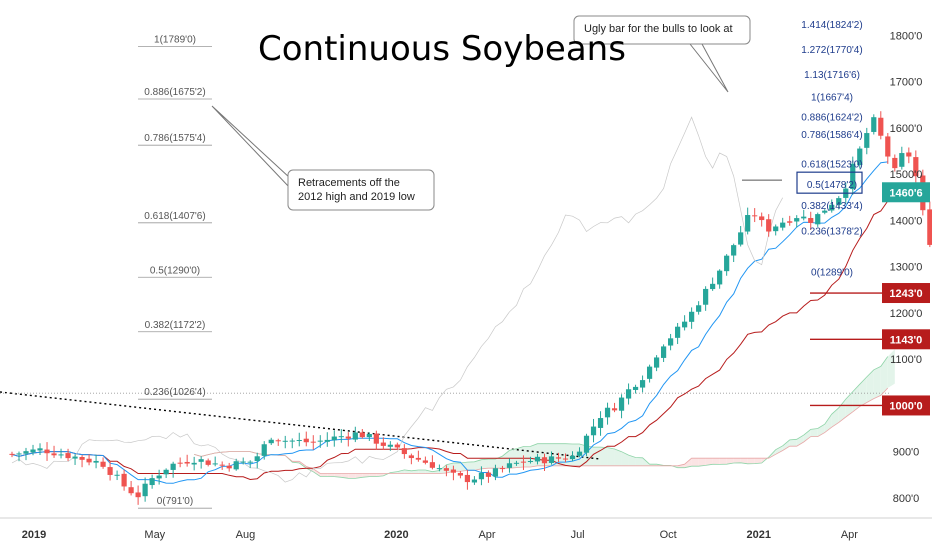 The height and width of the screenshot is (550, 932). I want to click on fib-right-label: 0.618(1523'0), so click(831, 164).